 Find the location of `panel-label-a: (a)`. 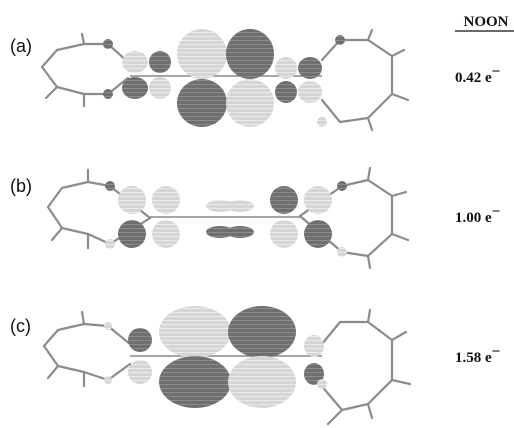

panel-label-a: (a) is located at coordinates (21, 46).